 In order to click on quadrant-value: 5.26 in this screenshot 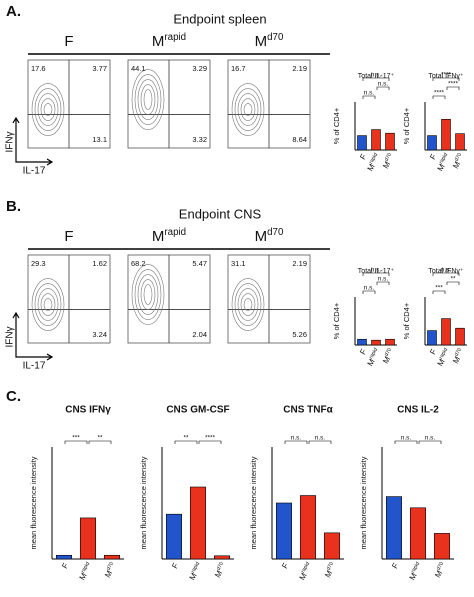, I will do `click(299, 334)`.